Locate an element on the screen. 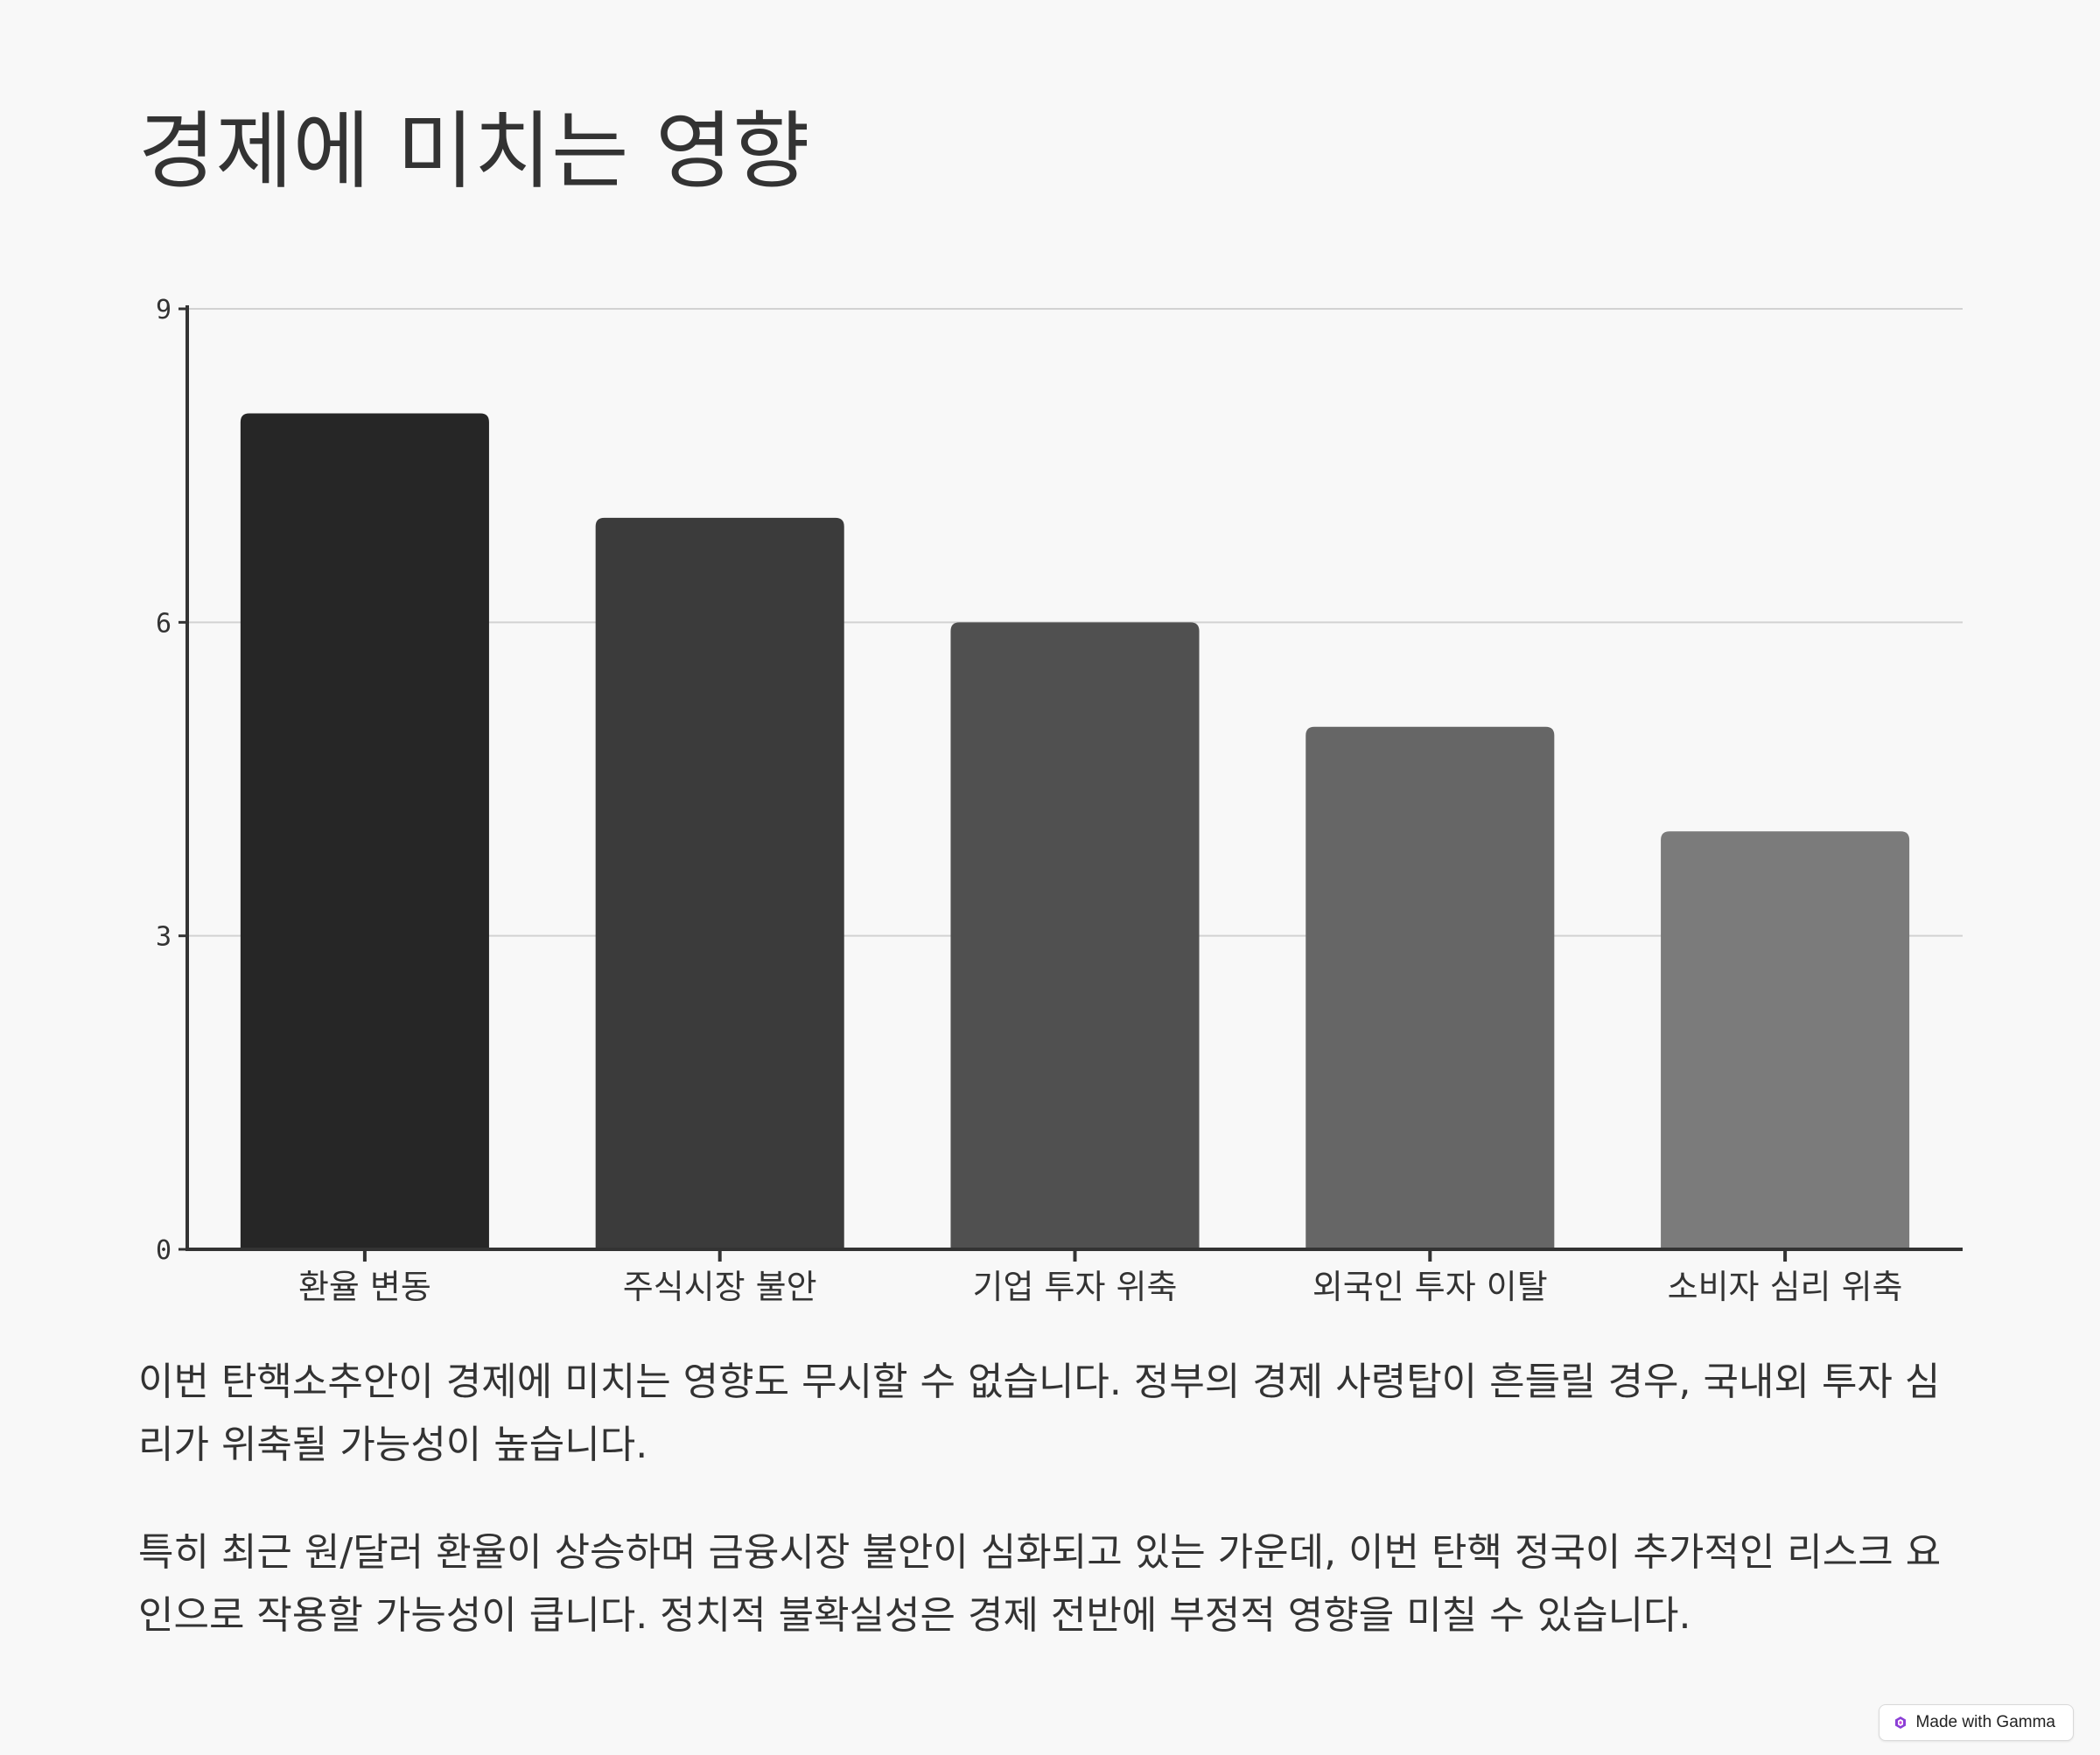 This screenshot has width=2100, height=1755. x-tick-label-1: 환율 변동 is located at coordinates (364, 1287).